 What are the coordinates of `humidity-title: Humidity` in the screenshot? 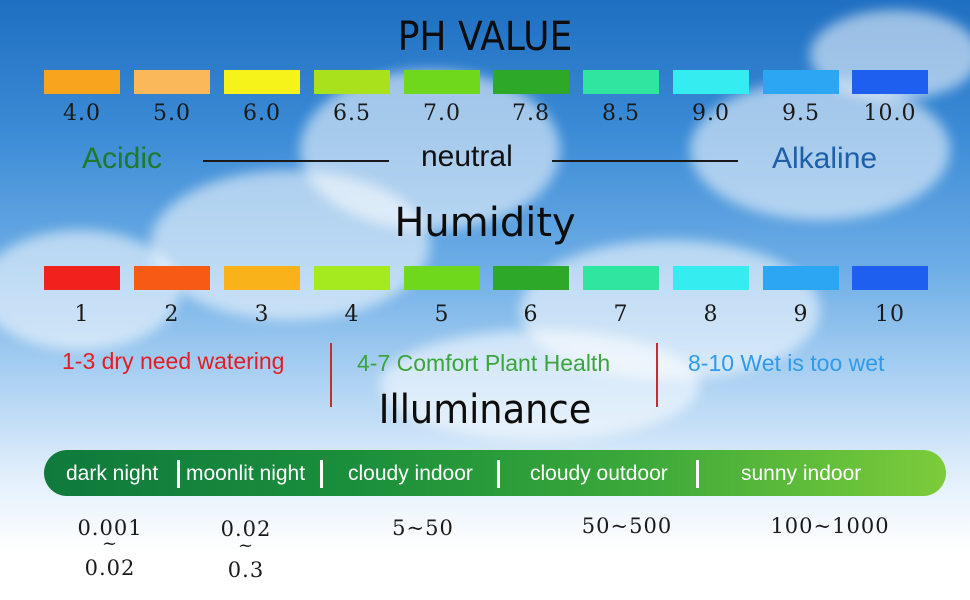 It's located at (485, 223).